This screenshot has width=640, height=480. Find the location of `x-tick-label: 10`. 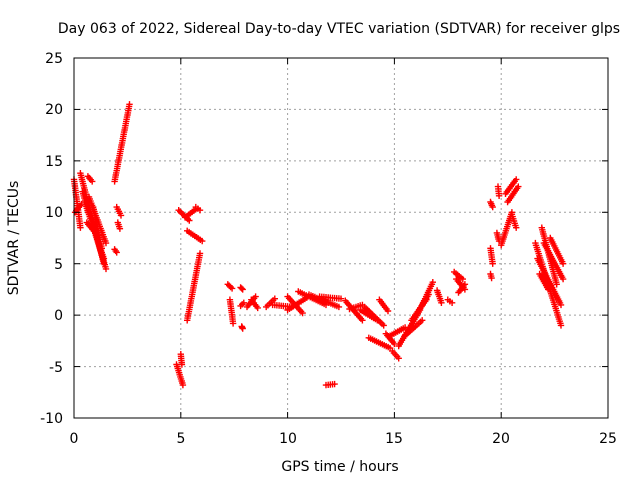

x-tick-label: 10 is located at coordinates (288, 439).